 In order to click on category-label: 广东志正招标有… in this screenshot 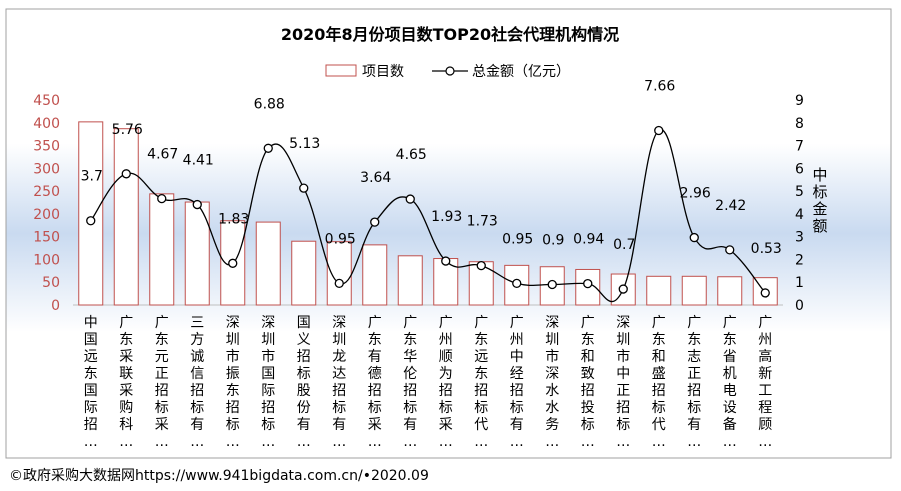, I will do `click(694, 382)`.